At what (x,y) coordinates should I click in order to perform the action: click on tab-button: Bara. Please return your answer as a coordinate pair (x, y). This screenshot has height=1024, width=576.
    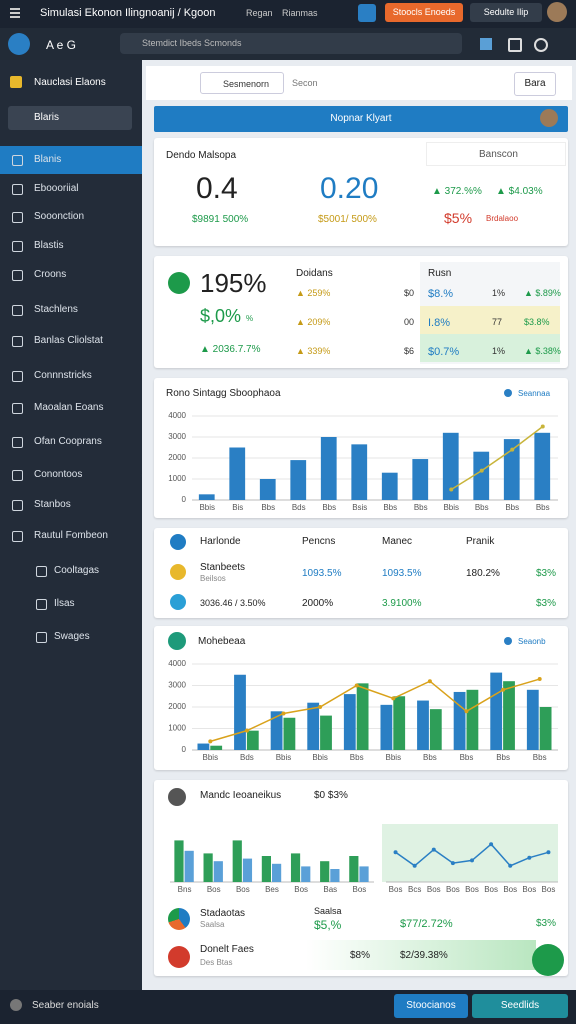
    Looking at the image, I should click on (535, 84).